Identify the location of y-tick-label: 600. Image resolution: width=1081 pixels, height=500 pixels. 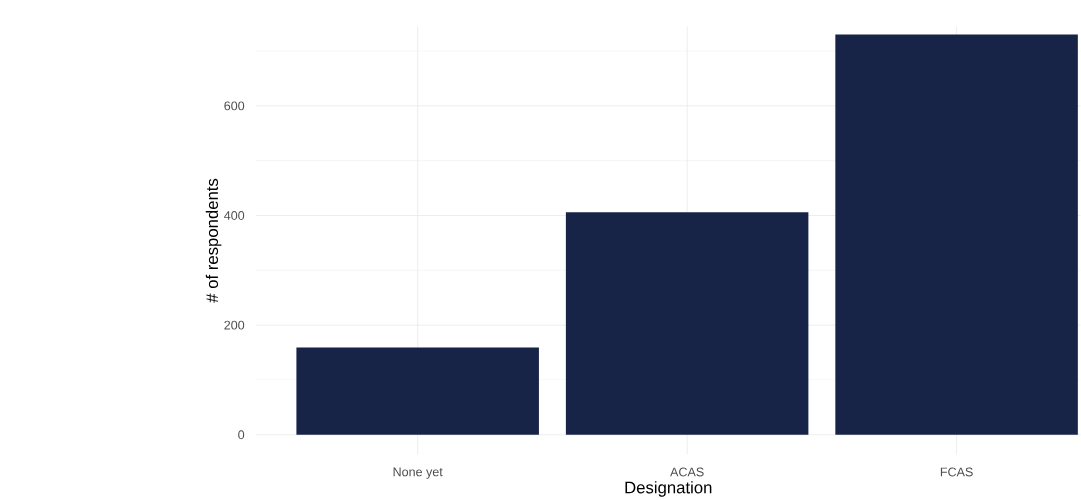
(234, 106).